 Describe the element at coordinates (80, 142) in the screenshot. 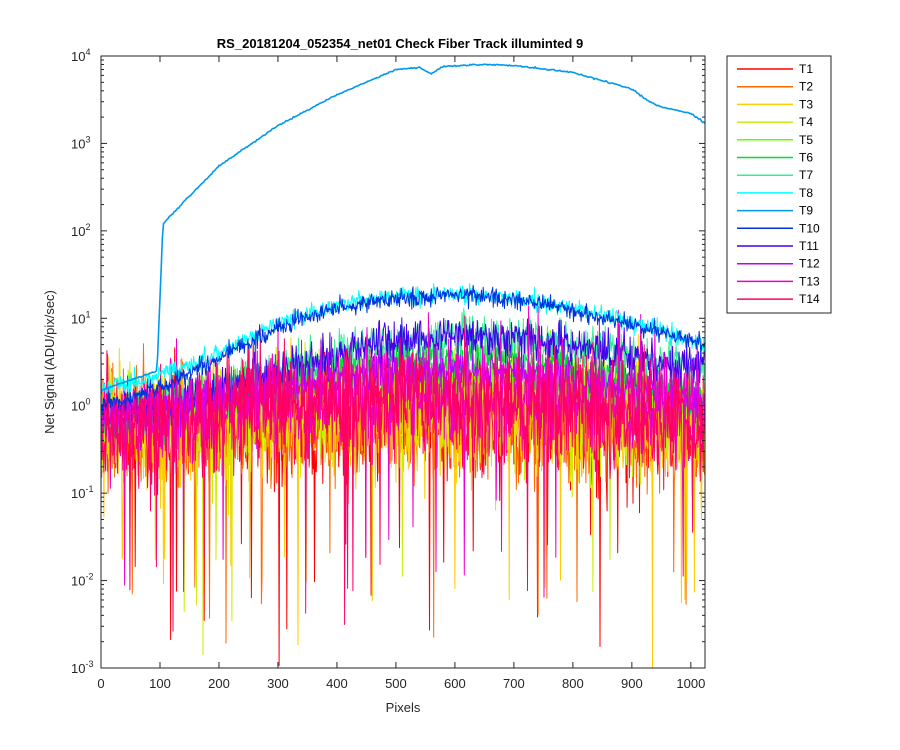

I see `y-tick-label: 10³` at that location.